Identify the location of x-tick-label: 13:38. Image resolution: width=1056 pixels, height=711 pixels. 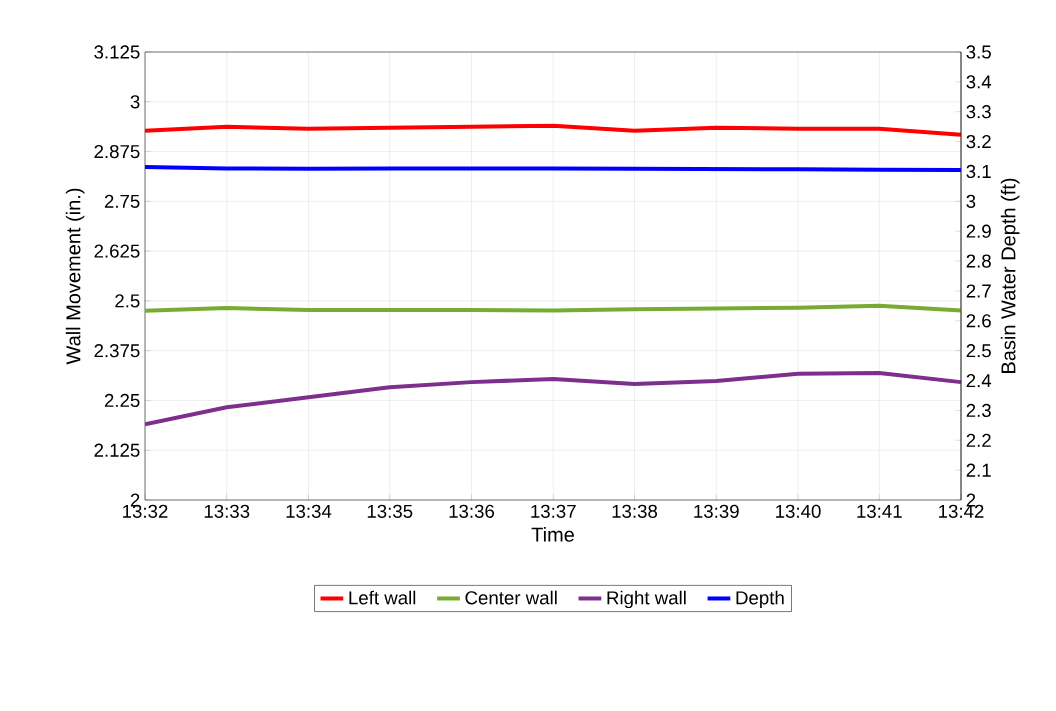
(635, 511).